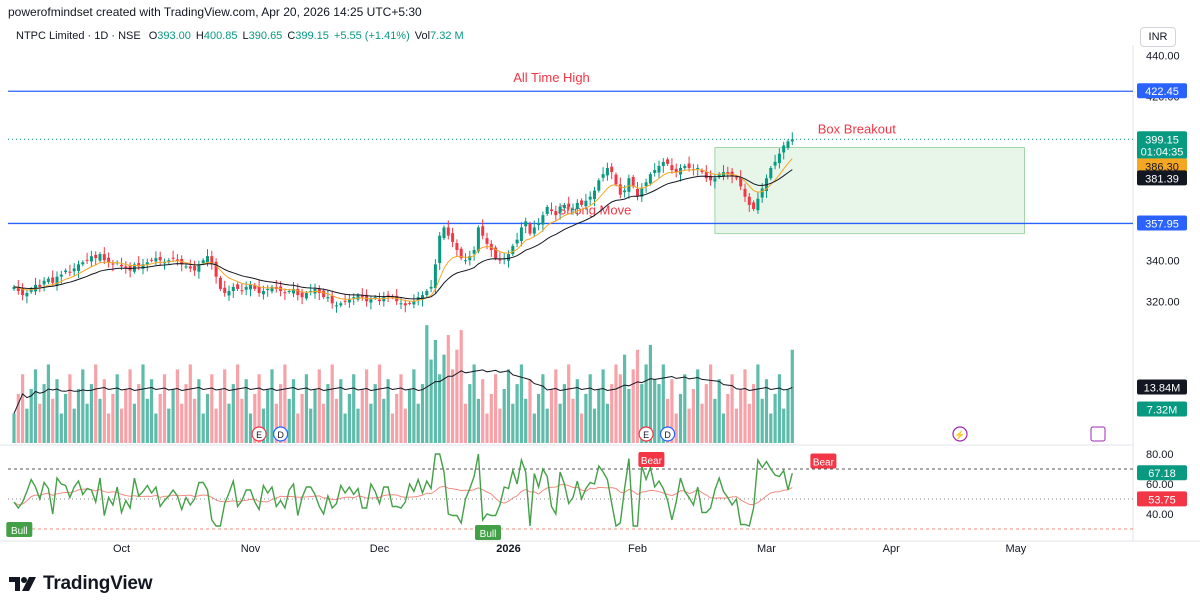  What do you see at coordinates (81, 584) in the screenshot?
I see `tradingview-logo: TradingView` at bounding box center [81, 584].